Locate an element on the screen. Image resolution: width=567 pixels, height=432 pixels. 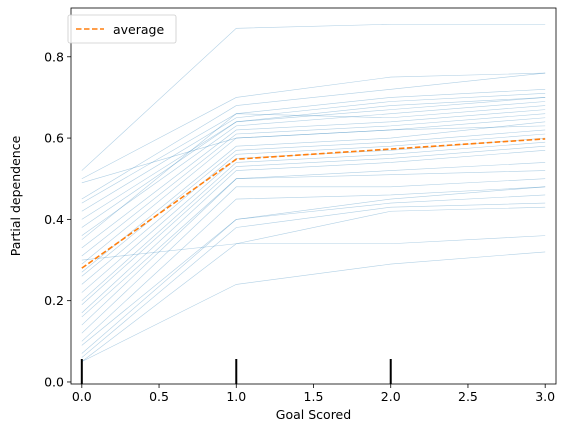
x-axis-ticks: 0.0 0.5 1.0 1.5 2.0 2.5 3.0 is located at coordinates (313, 394).